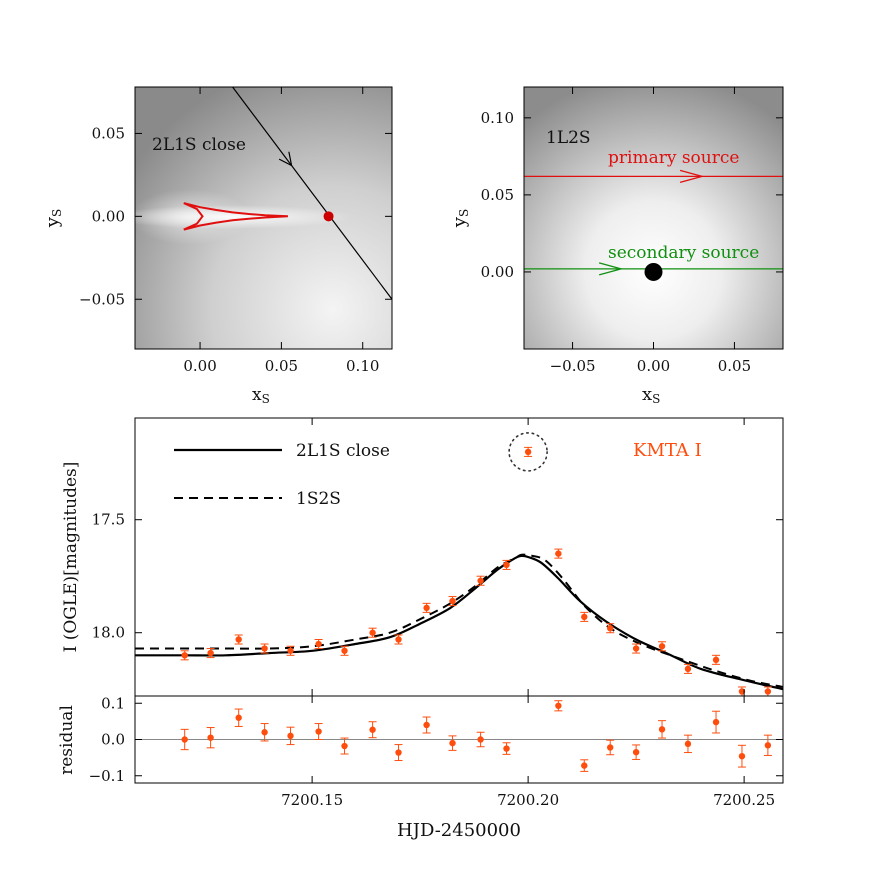 The height and width of the screenshot is (872, 872). Describe the element at coordinates (53, 218) in the screenshot. I see `panel1-ylabel: yS` at that location.